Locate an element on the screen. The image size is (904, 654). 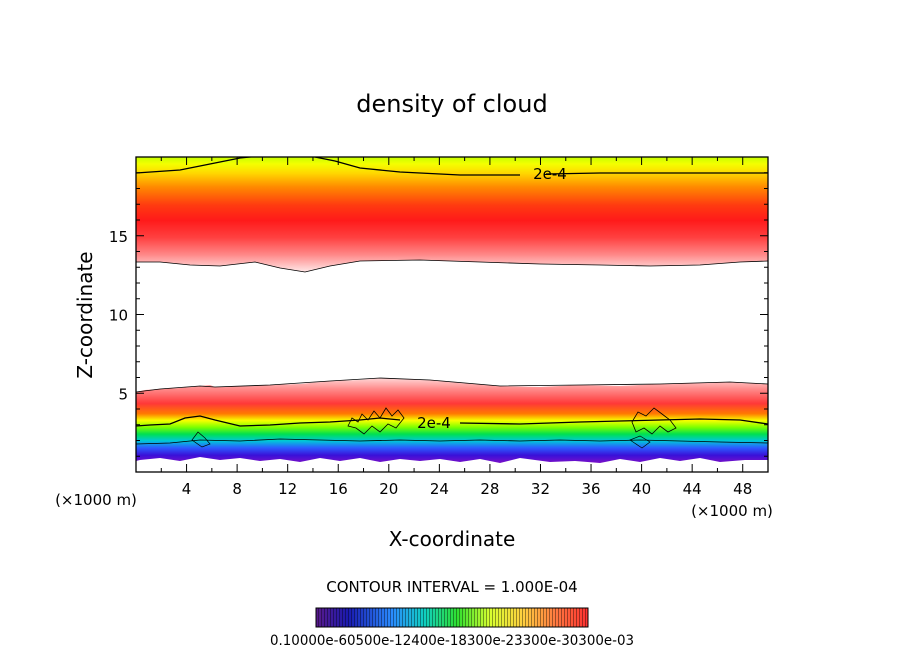
contour-noise-small is located at coordinates (421, 440).